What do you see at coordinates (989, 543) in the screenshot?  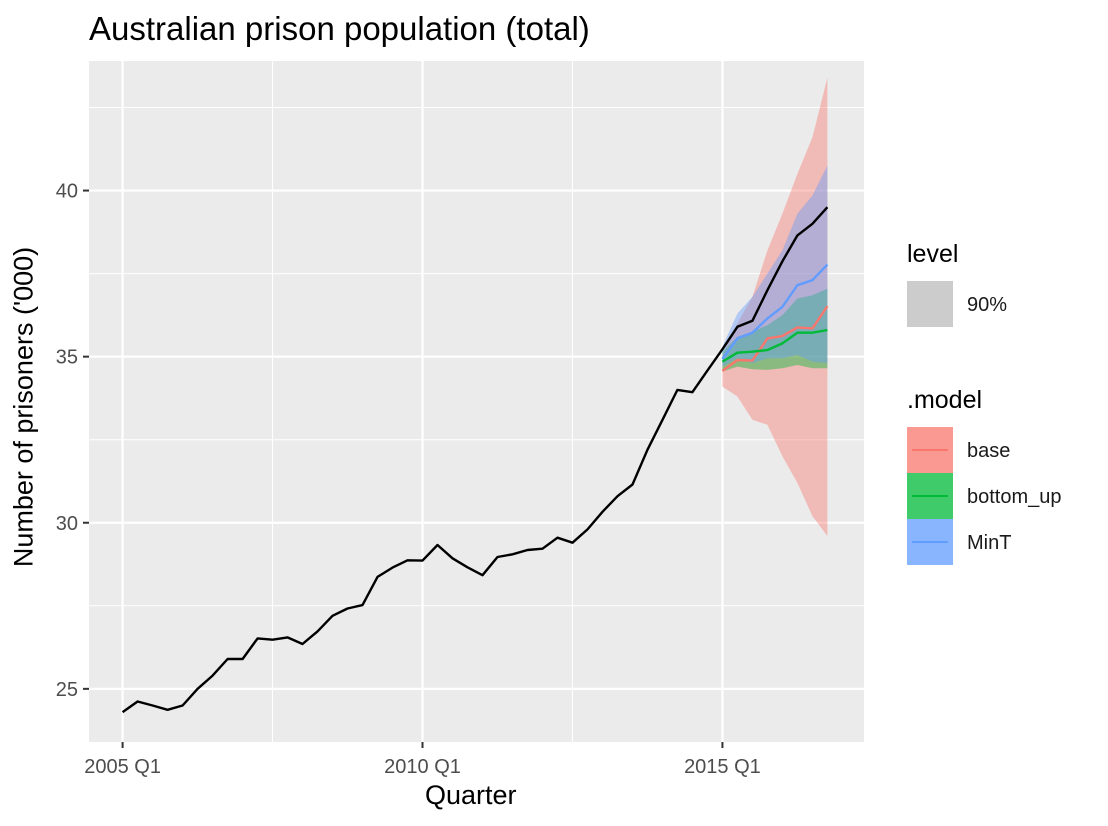 I see `legend-label-mint: MinT` at bounding box center [989, 543].